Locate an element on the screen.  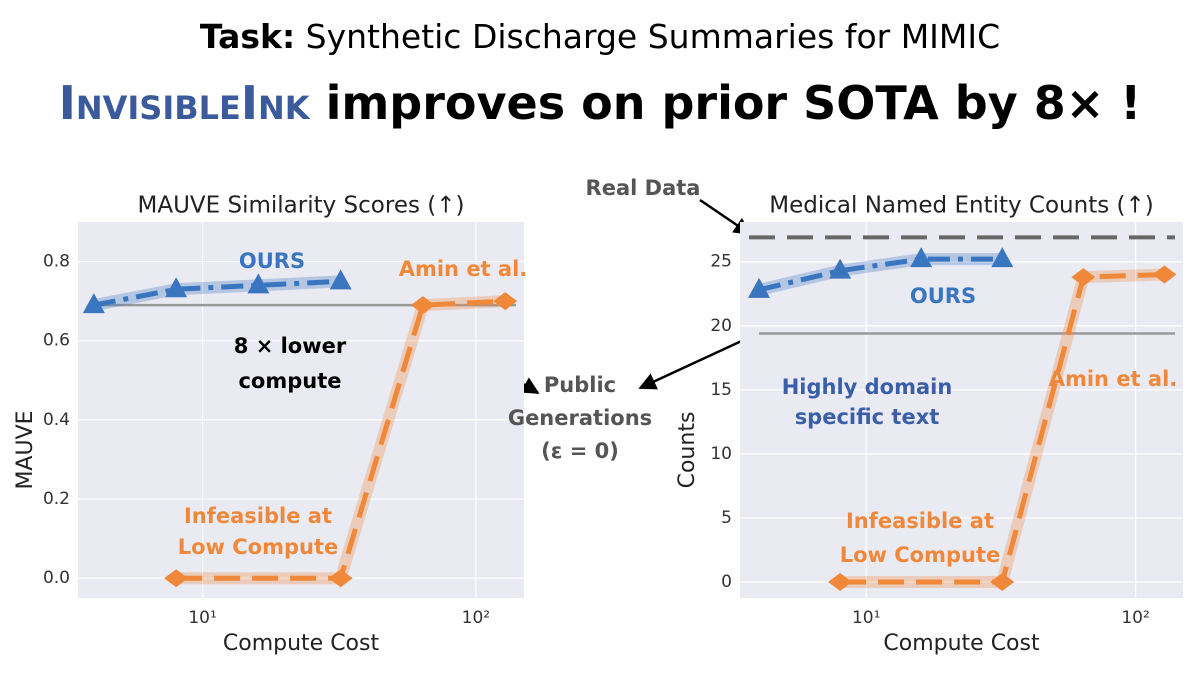
chart-title: Medical Named Entity Counts (↑) is located at coordinates (961, 206).